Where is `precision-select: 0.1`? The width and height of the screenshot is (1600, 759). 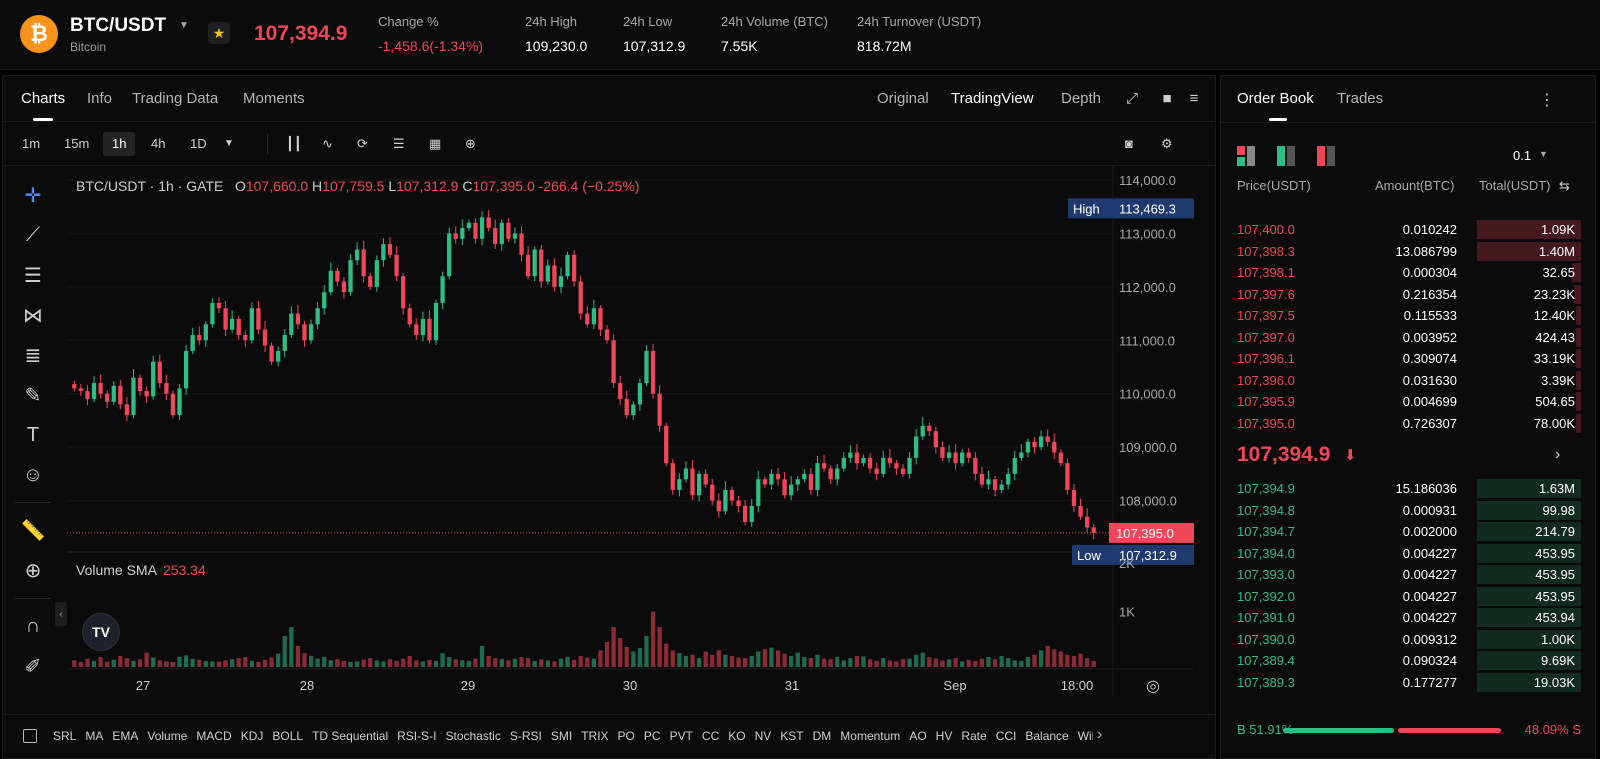
precision-select: 0.1 is located at coordinates (1522, 155).